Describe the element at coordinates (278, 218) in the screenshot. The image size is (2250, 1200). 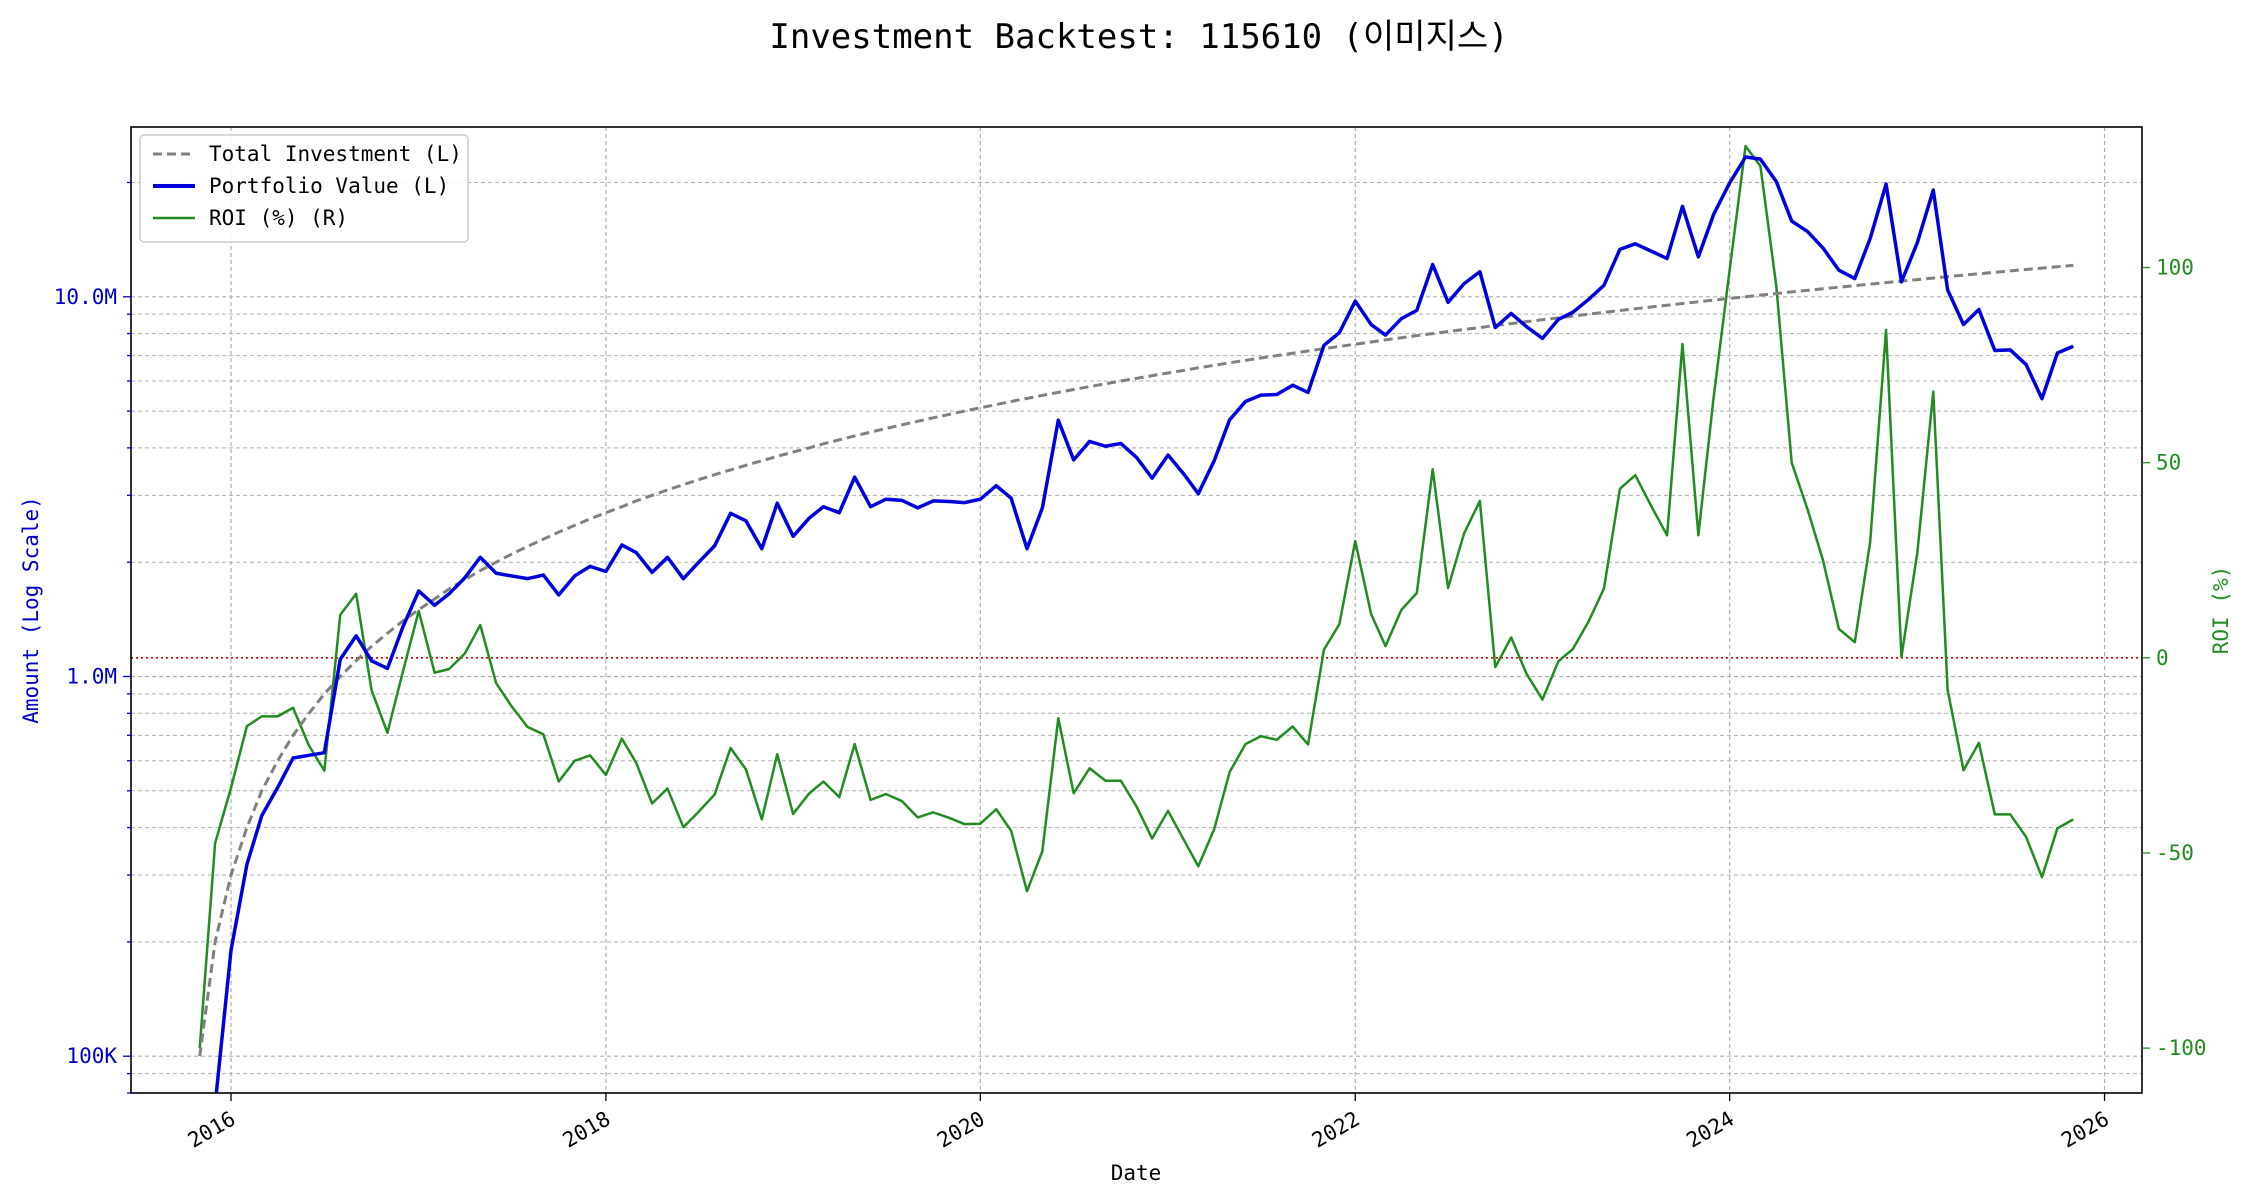
I see `legend-label-roi: ROI (%) (R)` at that location.